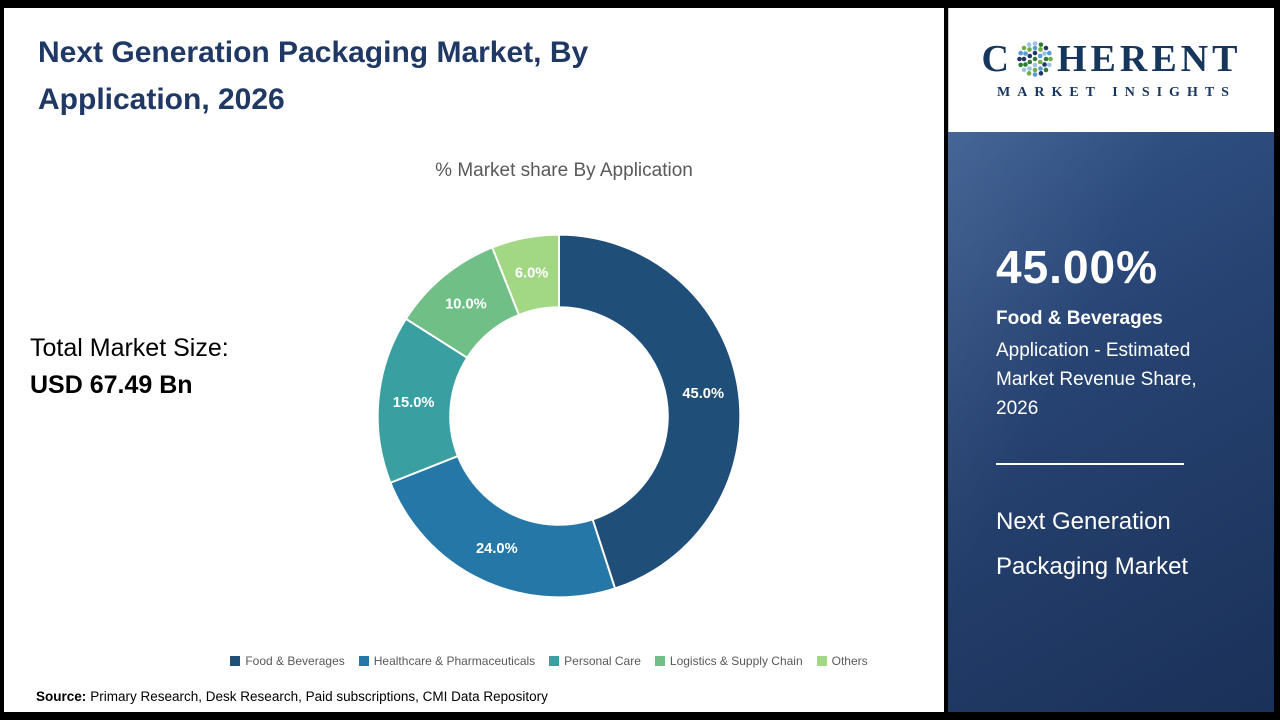 This screenshot has width=1280, height=720. I want to click on legend-label: Personal Care, so click(602, 661).